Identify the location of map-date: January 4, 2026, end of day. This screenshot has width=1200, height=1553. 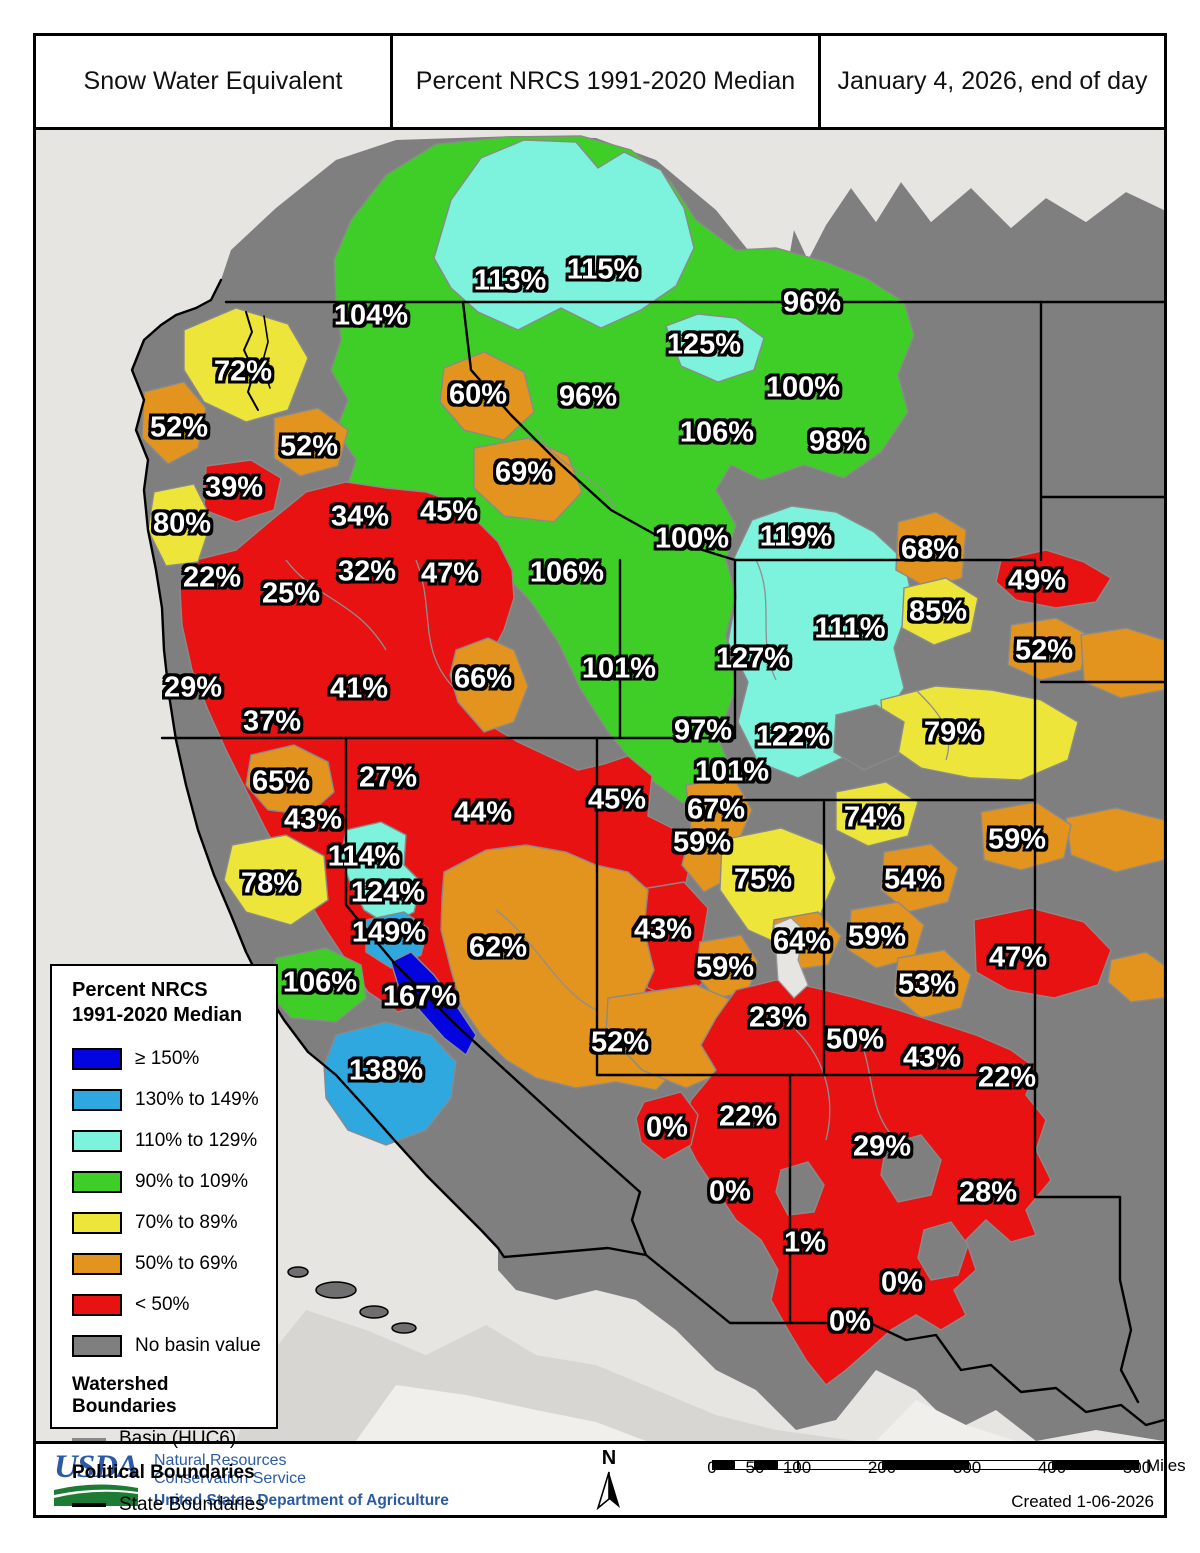
(991, 81).